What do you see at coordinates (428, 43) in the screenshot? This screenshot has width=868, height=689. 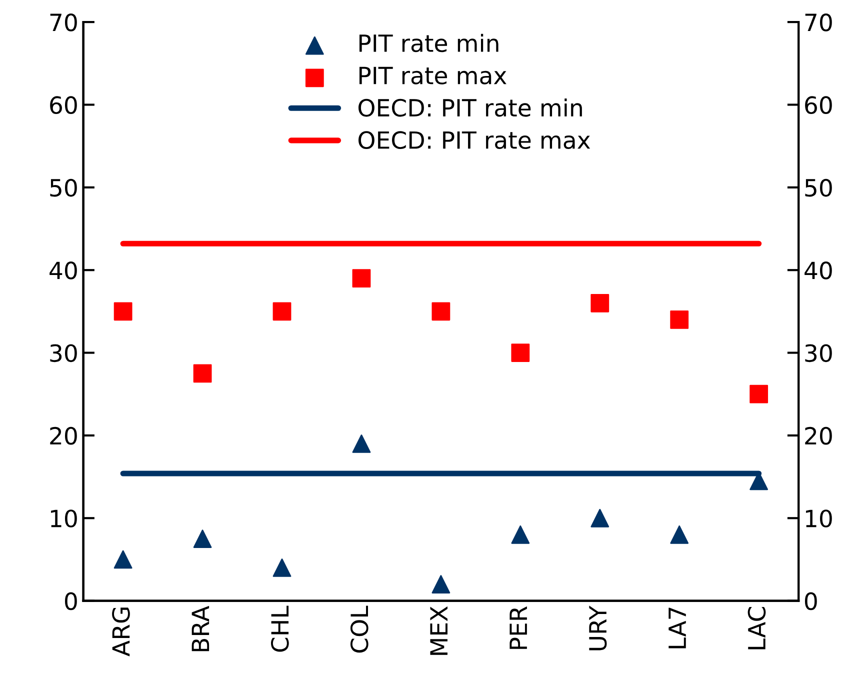 I see `legend-label: PIT rate min` at bounding box center [428, 43].